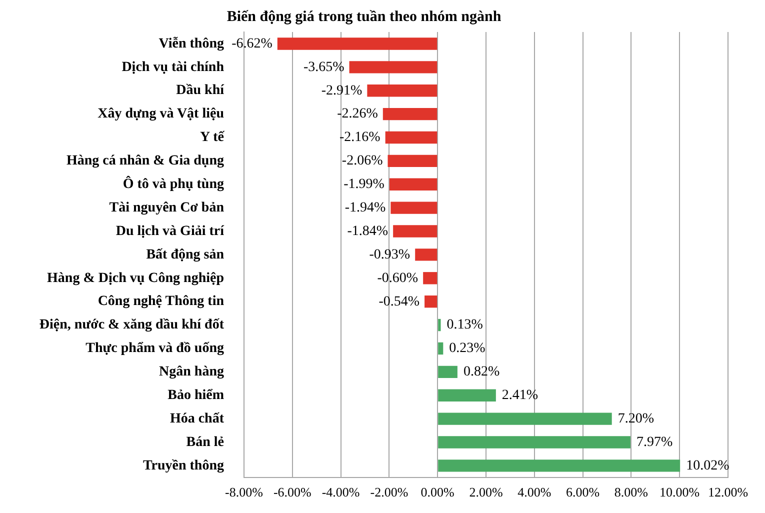  Describe the element at coordinates (357, 114) in the screenshot. I see `data-label: -2.26%` at that location.